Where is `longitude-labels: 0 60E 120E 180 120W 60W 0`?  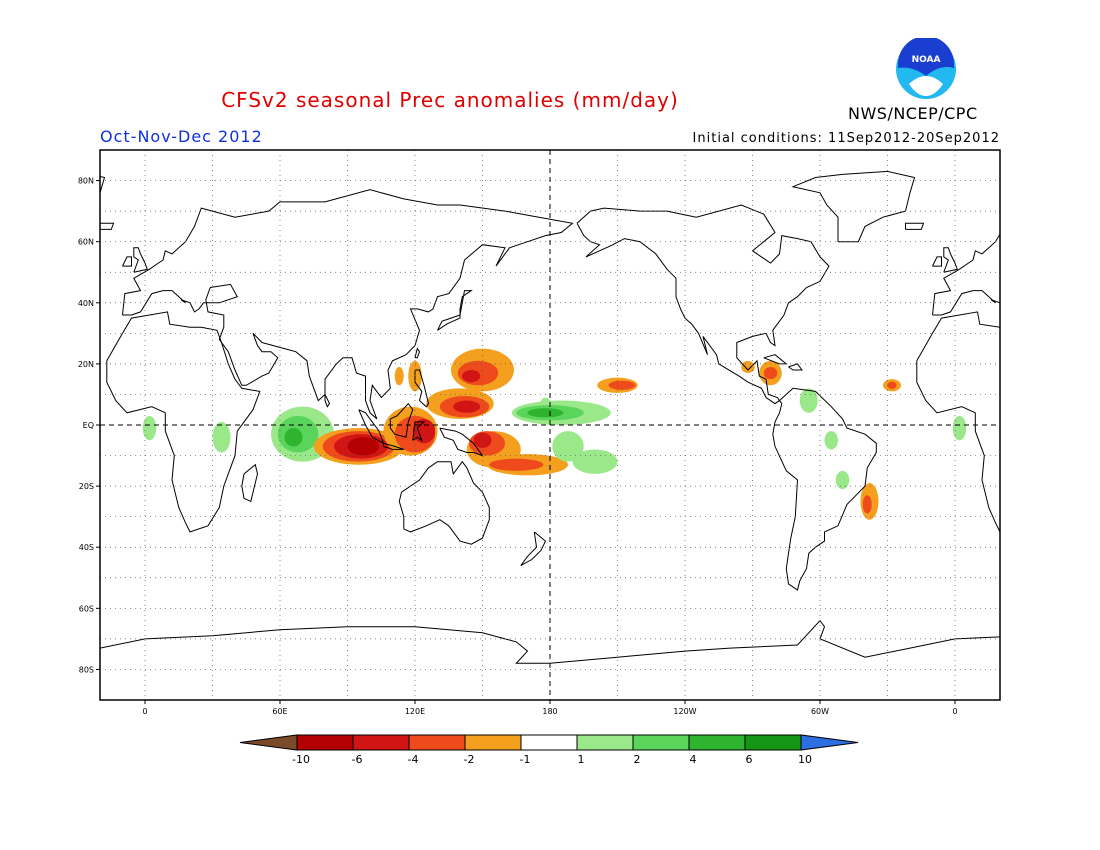
longitude-labels: 0 60E 120E 180 120W 60W 0 is located at coordinates (550, 708).